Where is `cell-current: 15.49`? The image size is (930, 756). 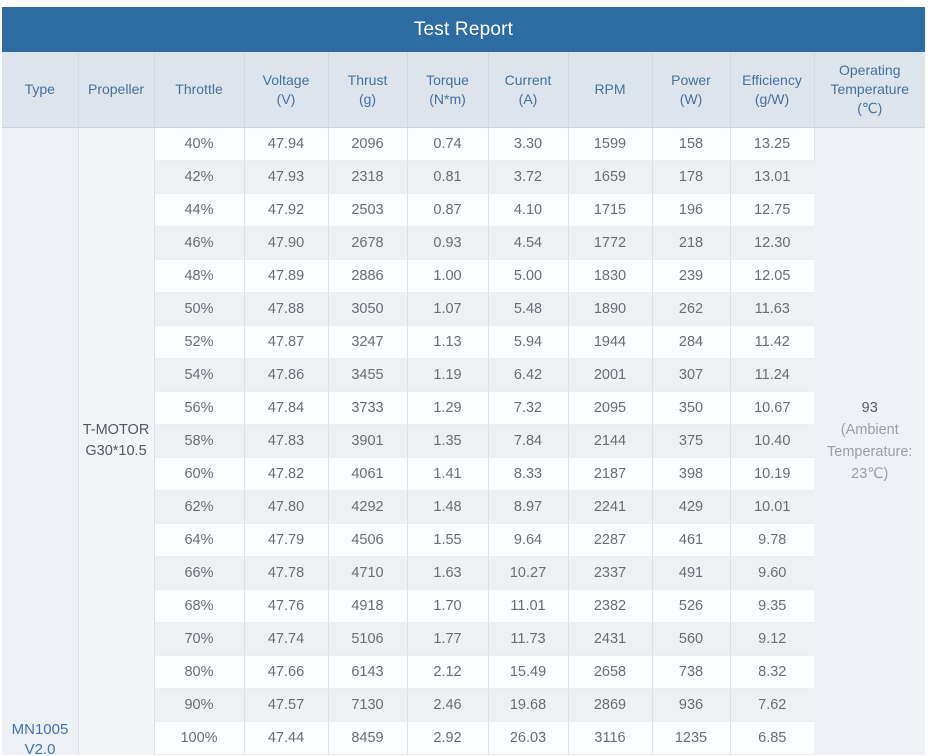
cell-current: 15.49 is located at coordinates (528, 672).